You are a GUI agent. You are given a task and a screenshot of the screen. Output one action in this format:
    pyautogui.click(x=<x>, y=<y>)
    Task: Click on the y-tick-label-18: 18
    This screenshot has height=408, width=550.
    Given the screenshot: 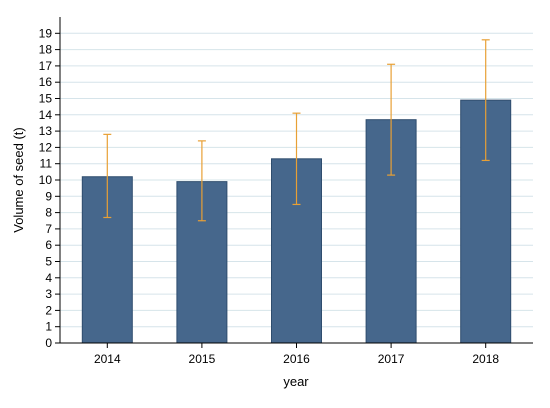 What is the action you would take?
    pyautogui.click(x=46, y=50)
    